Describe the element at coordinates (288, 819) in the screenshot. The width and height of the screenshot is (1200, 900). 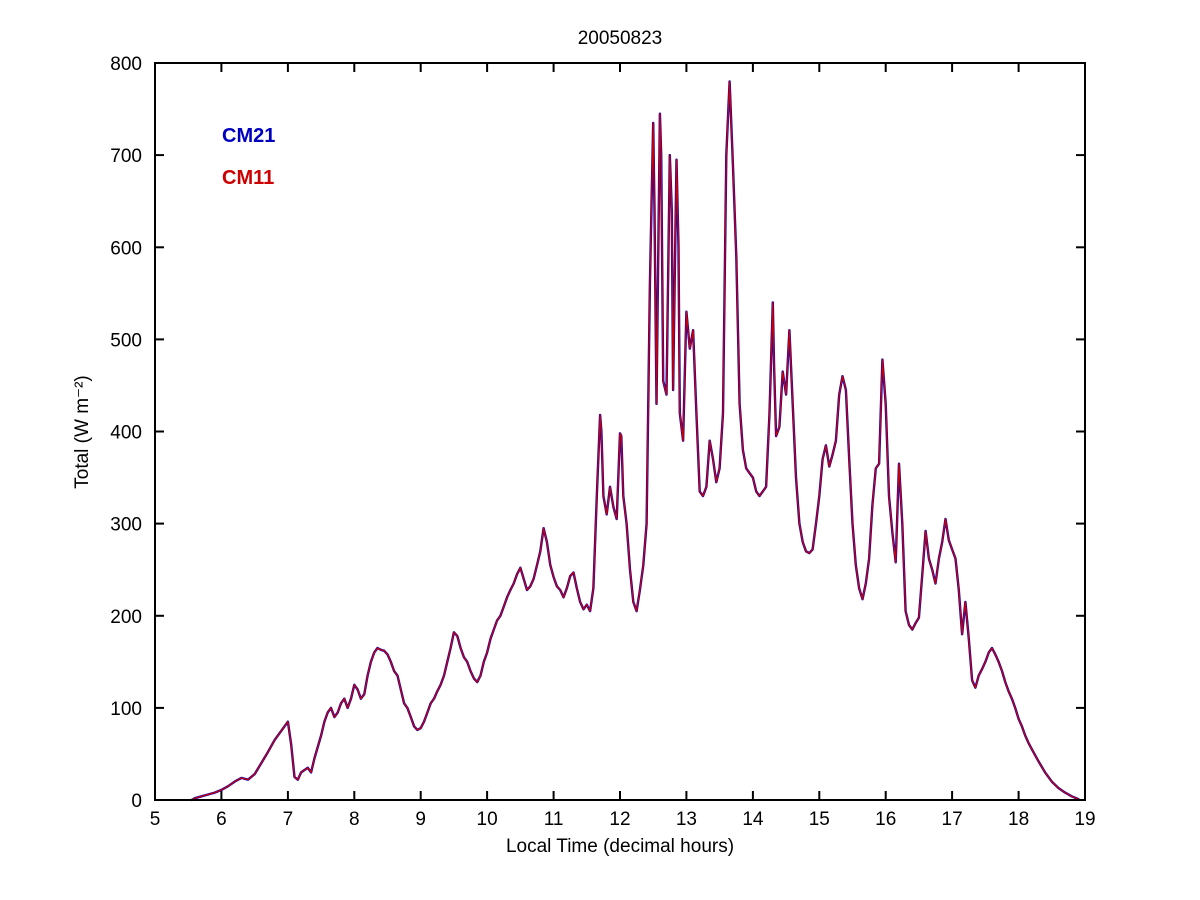
I see `x-tick-label: 7` at that location.